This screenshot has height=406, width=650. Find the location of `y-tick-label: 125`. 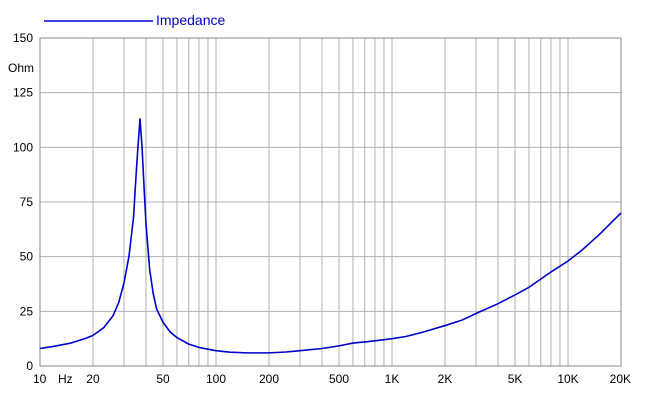

y-tick-label: 125 is located at coordinates (23, 93).